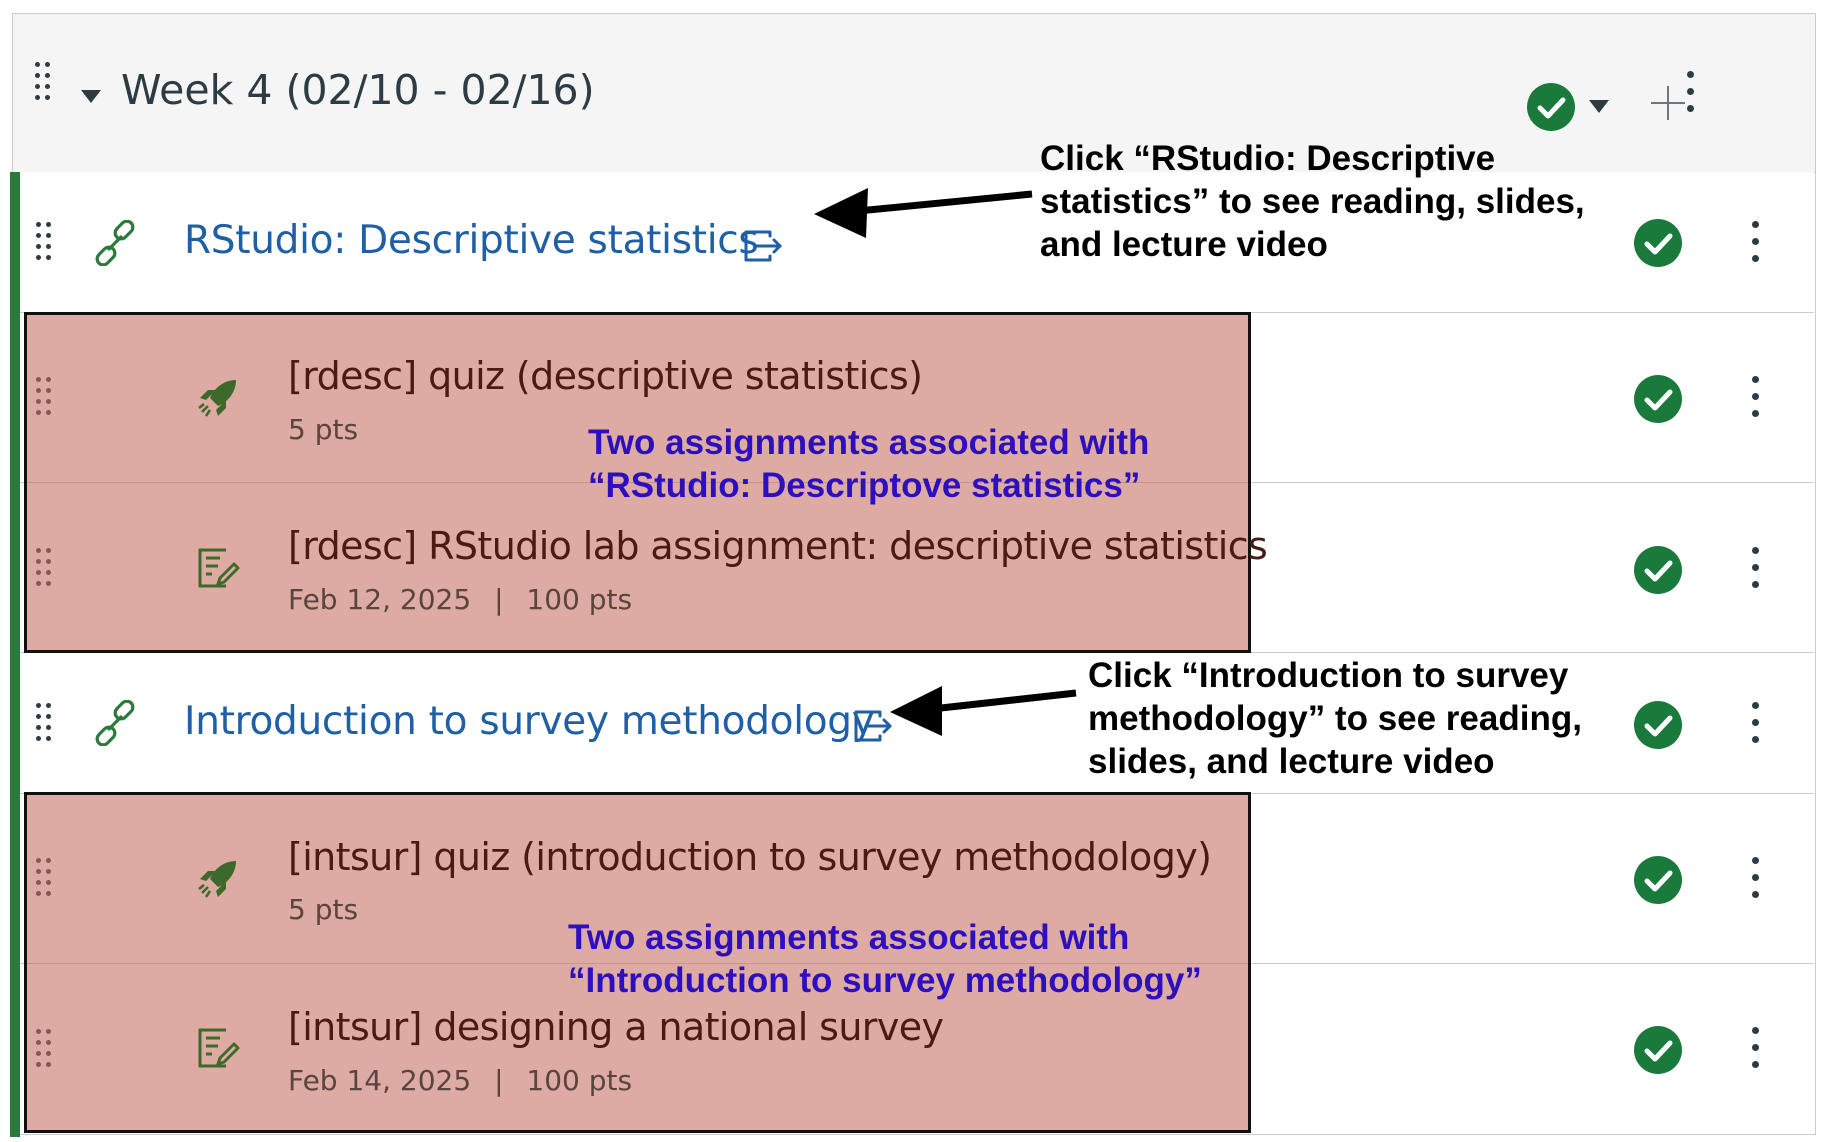  I want to click on annotation-line: slides, and lecture video, so click(1291, 761).